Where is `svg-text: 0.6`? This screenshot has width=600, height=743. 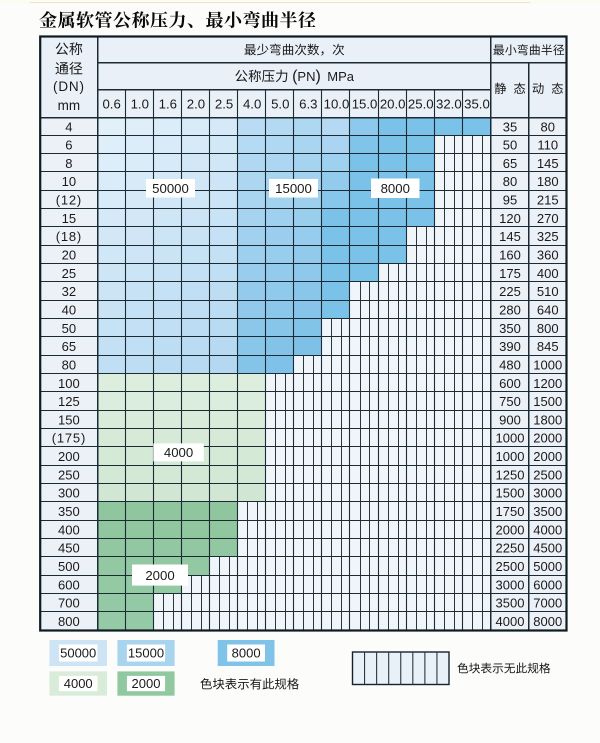 svg-text: 0.6 is located at coordinates (111, 103).